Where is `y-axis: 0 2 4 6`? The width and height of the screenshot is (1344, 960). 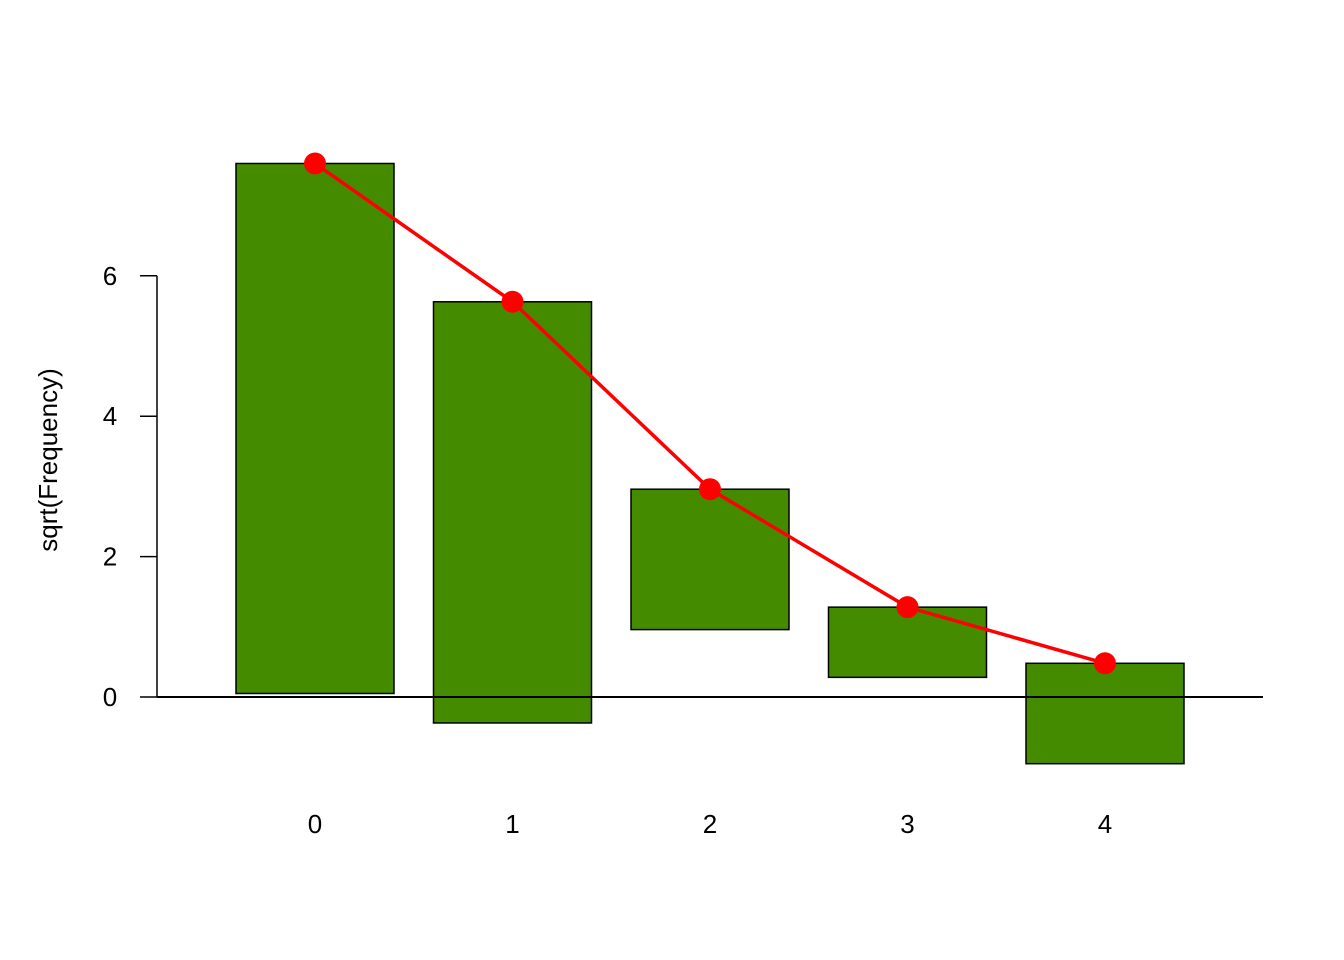 y-axis: 0 2 4 6 is located at coordinates (130, 486).